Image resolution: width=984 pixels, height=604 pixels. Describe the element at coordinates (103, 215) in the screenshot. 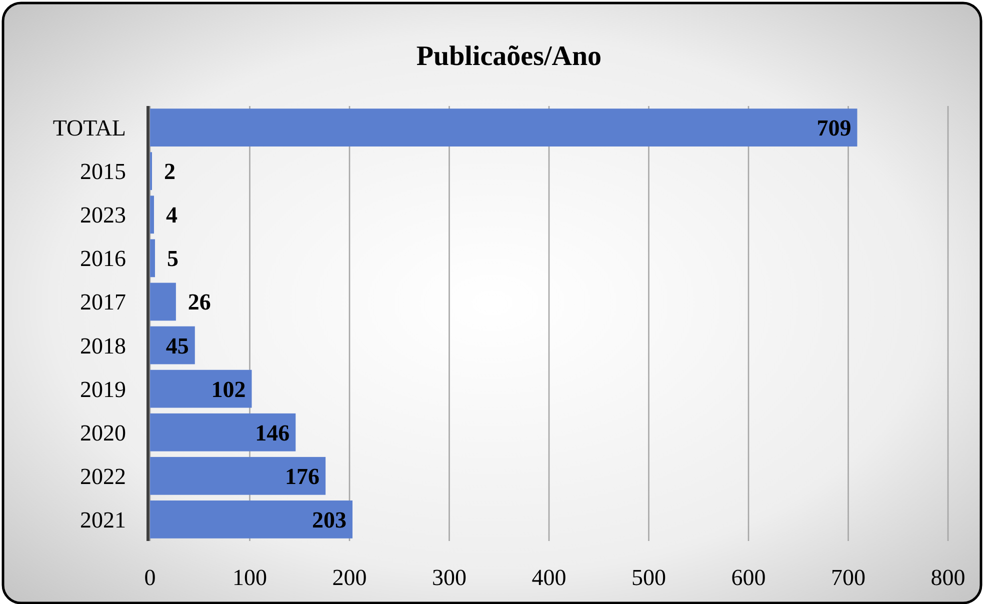

I see `y-tick-label: 2023` at that location.